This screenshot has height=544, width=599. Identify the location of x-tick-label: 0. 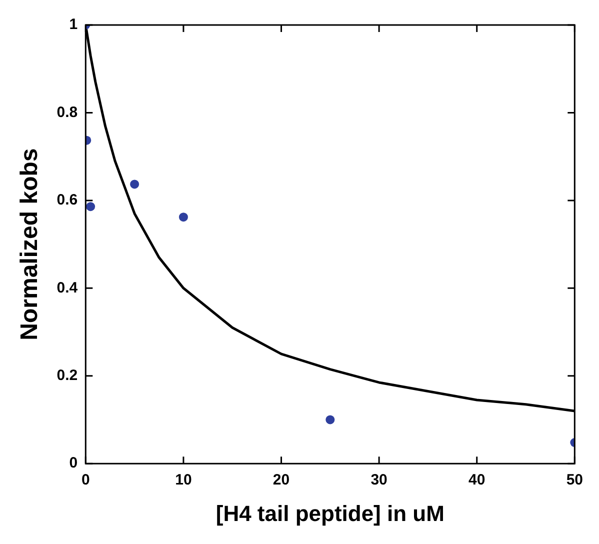
(85, 480).